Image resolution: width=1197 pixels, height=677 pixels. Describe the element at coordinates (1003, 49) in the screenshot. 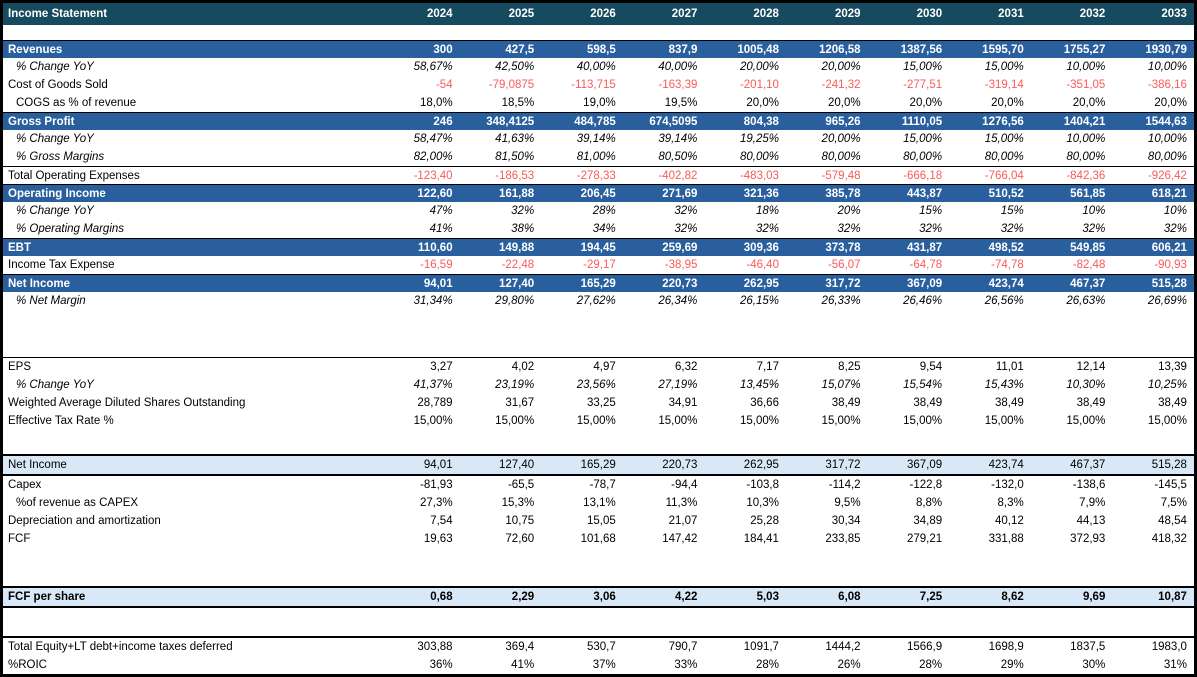

I see `cell-revenues-2031: 1595,70` at that location.